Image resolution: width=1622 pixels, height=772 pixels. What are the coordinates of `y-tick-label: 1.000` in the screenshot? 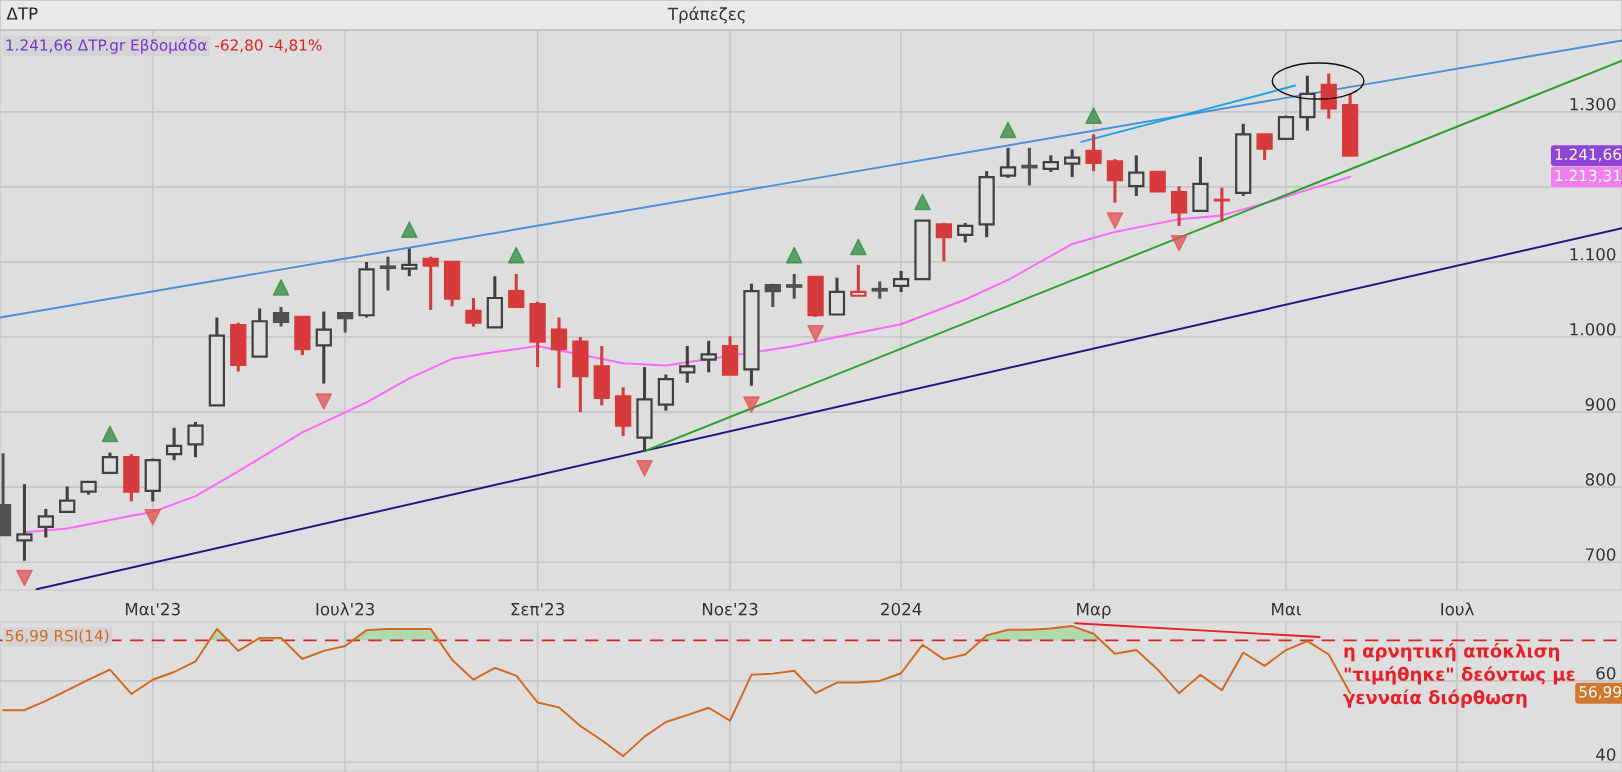 It's located at (1593, 329).